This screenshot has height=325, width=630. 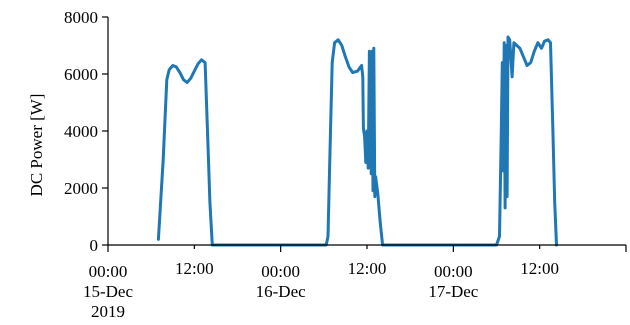 I want to click on y-tick-label: 2000, so click(x=81, y=188).